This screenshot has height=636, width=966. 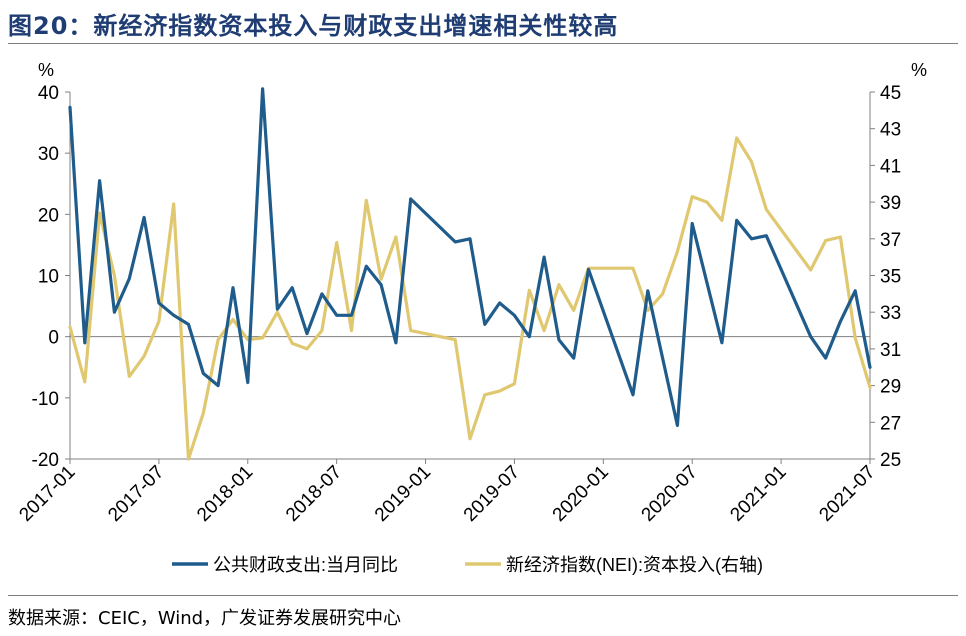 I want to click on legend-label: 公共财政支出:当月同比, so click(x=305, y=565).